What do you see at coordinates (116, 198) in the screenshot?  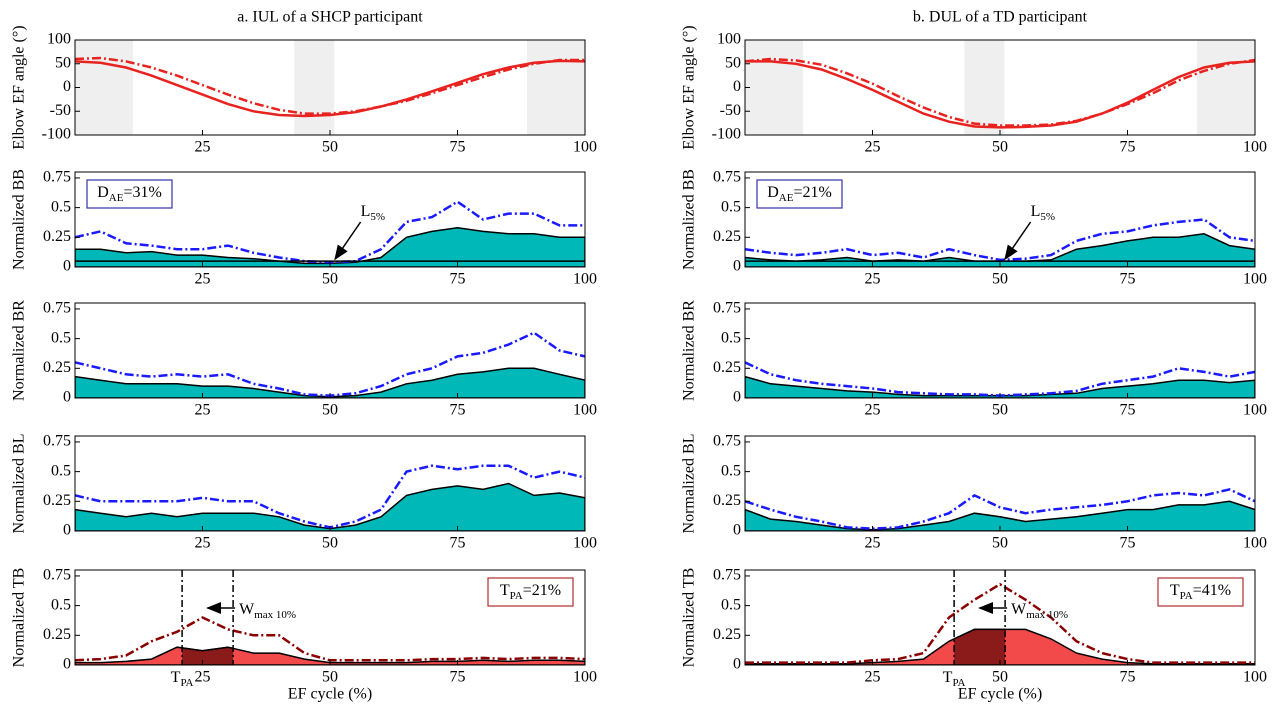 I see `annotation-box-text-sub: AE` at bounding box center [116, 198].